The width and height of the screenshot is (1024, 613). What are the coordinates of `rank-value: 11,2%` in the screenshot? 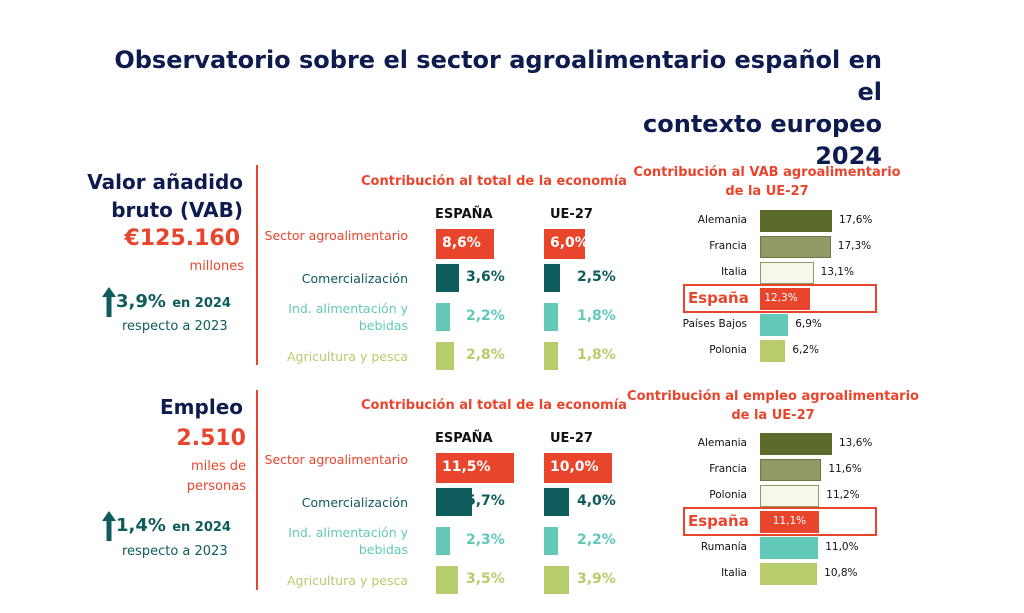 It's located at (843, 495).